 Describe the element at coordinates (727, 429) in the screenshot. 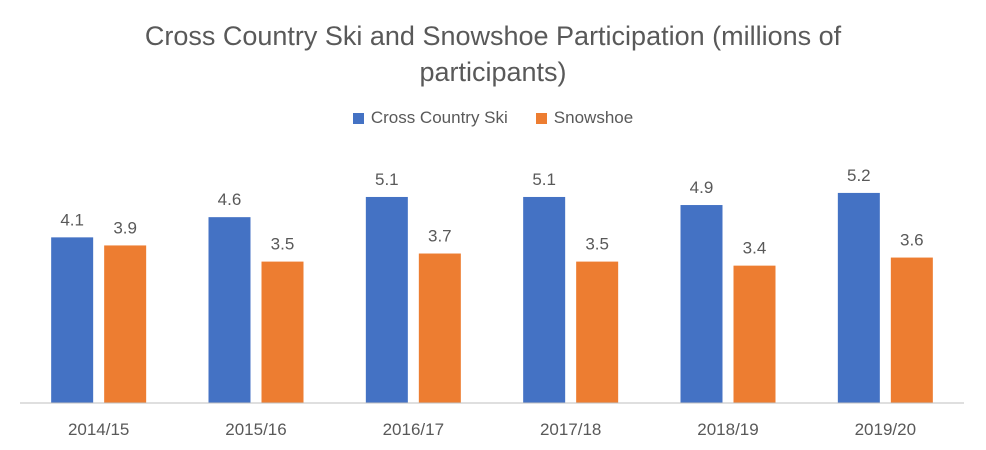

I see `x-tick-label-2018-19: 2018/19` at that location.